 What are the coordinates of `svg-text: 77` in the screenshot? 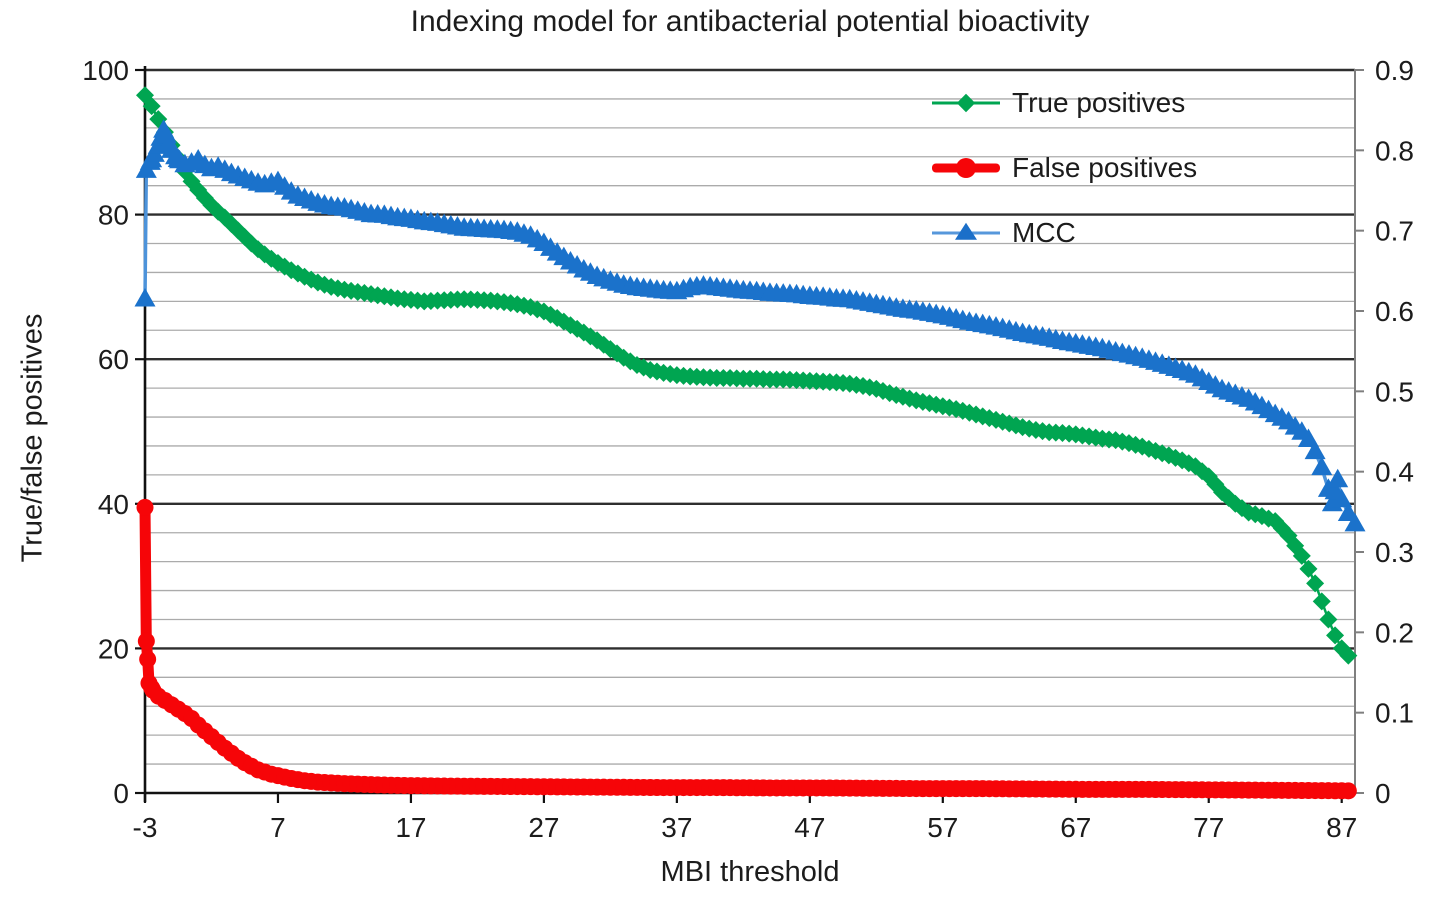 It's located at (1208, 827).